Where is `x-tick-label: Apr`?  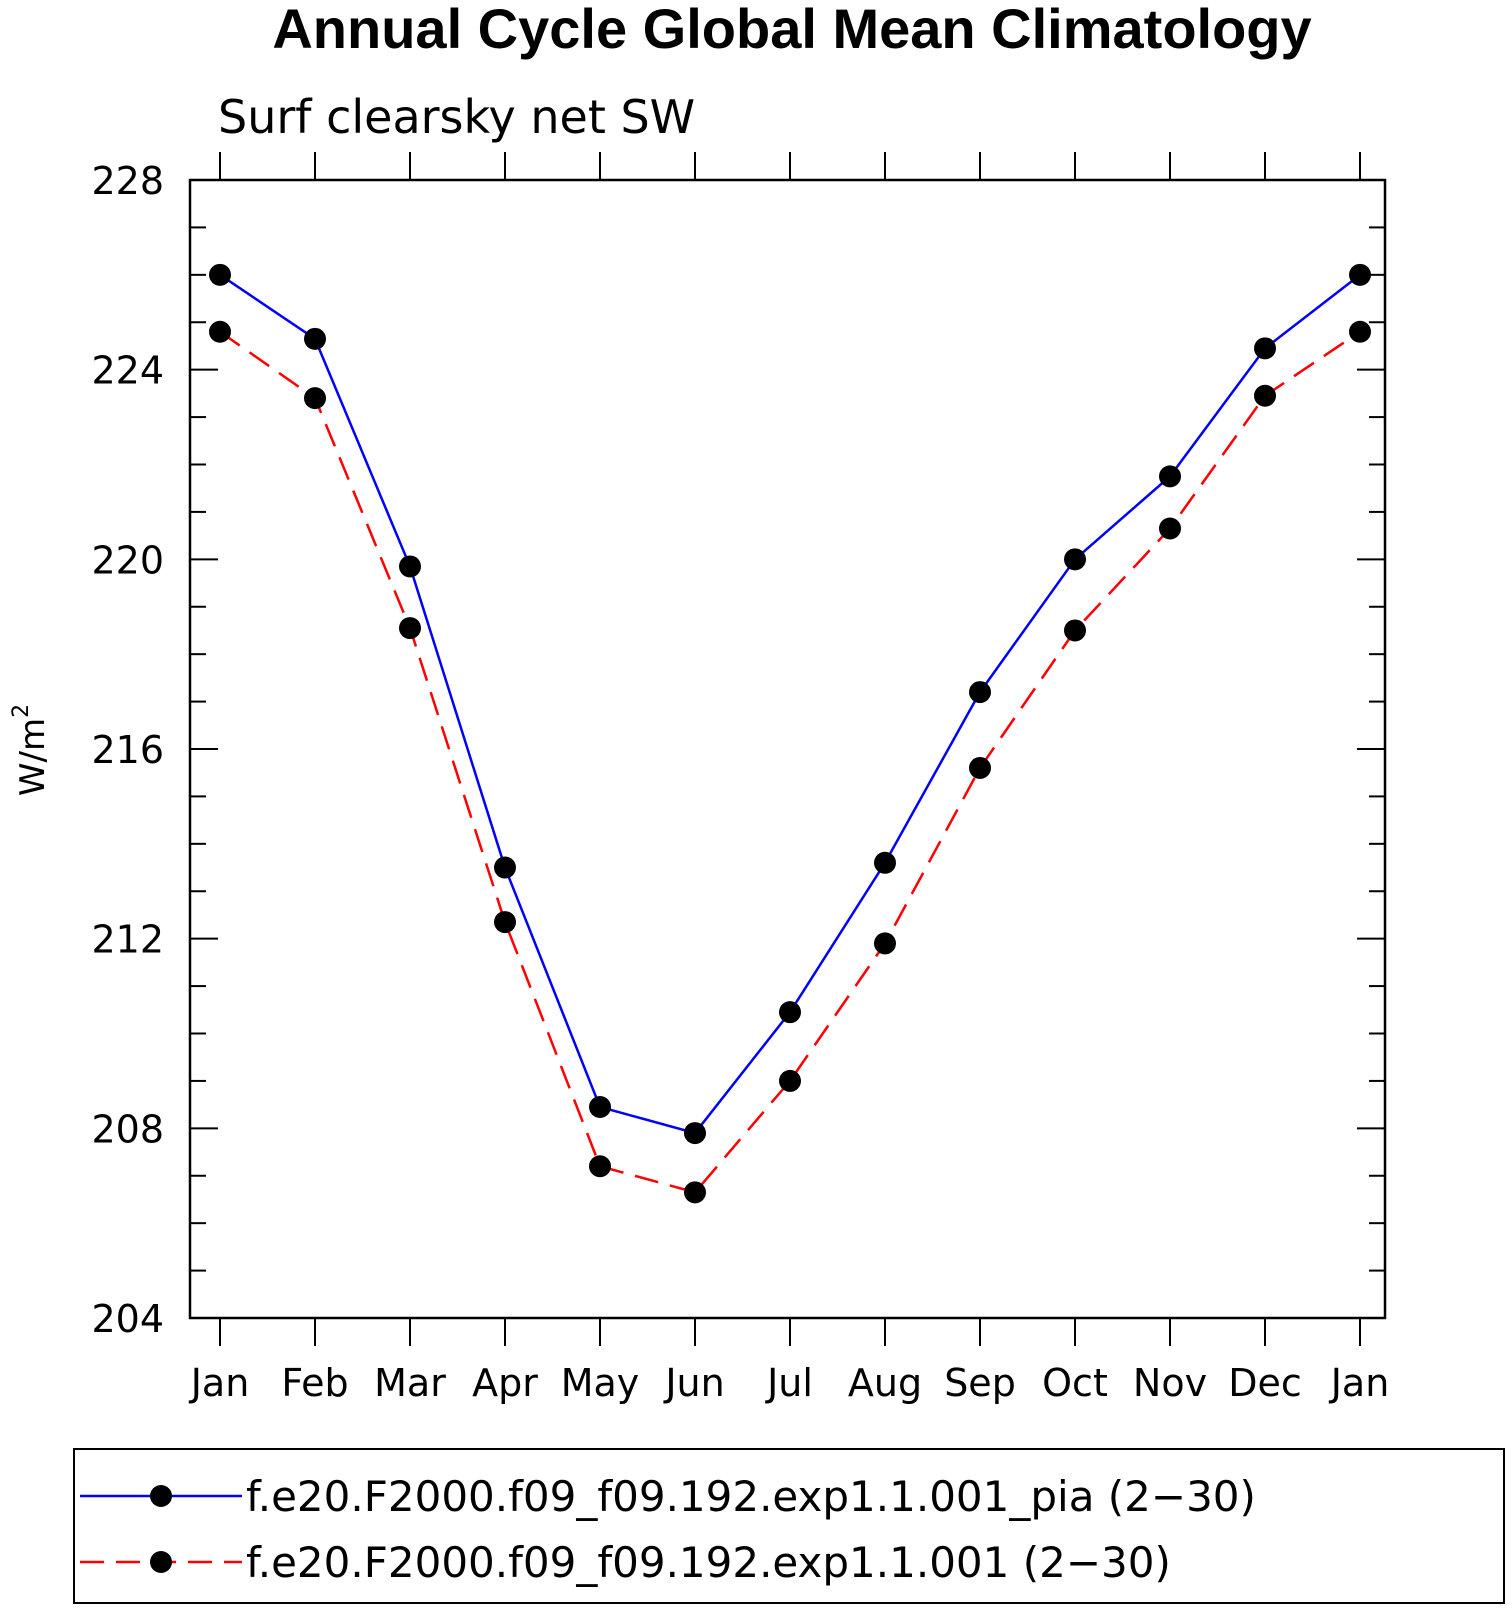
x-tick-label: Apr is located at coordinates (505, 1383).